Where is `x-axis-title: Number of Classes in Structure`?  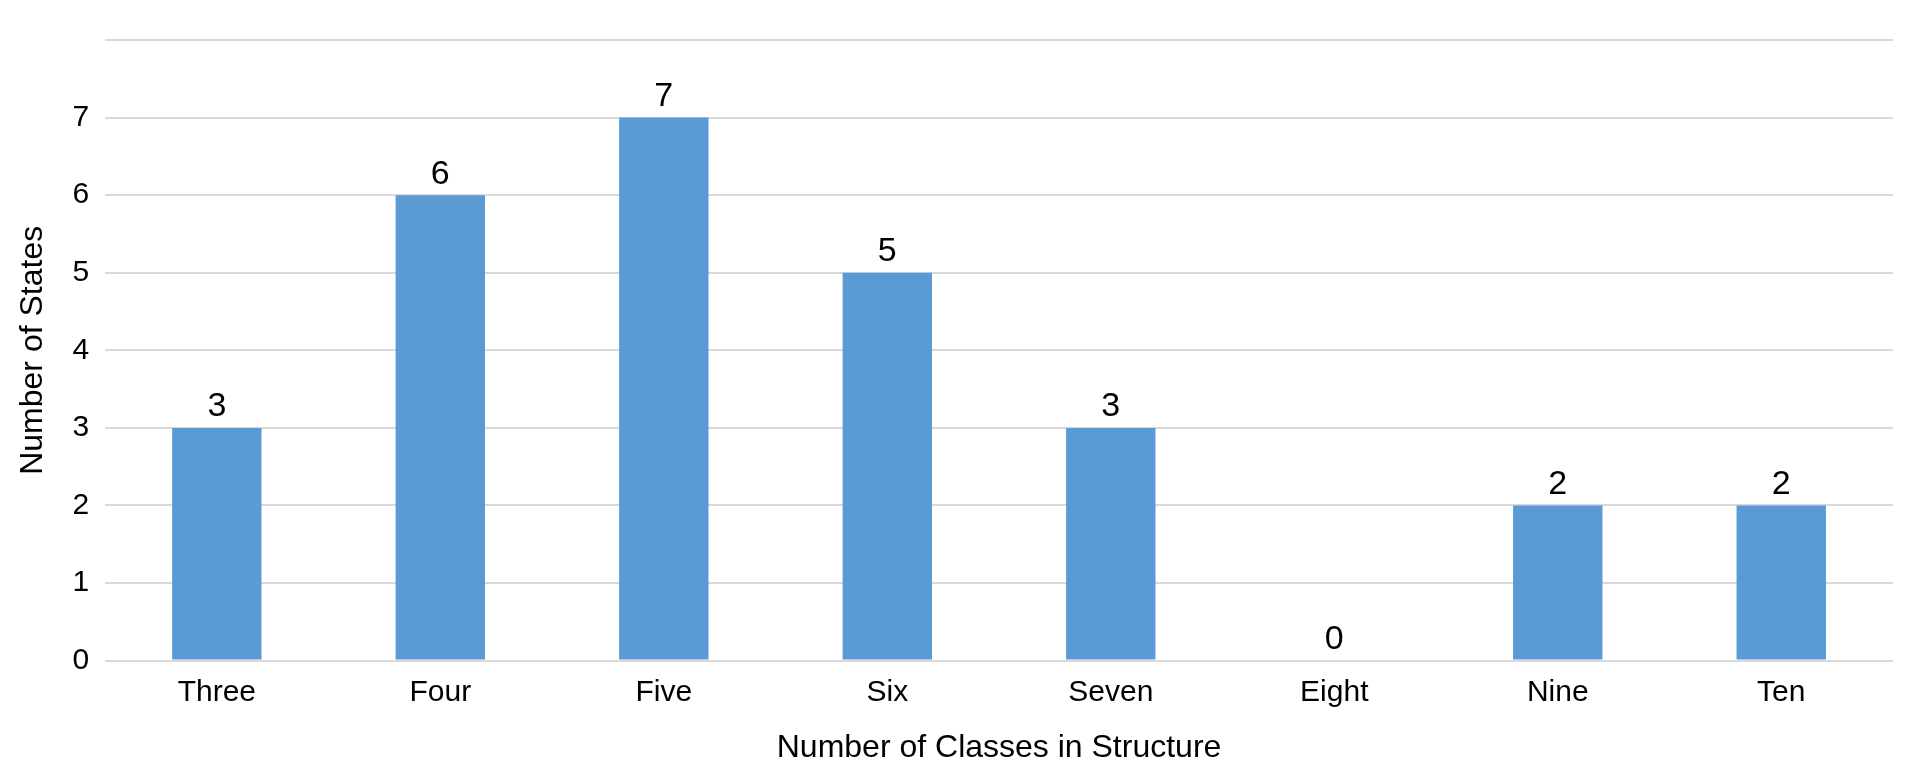 x-axis-title: Number of Classes in Structure is located at coordinates (999, 745).